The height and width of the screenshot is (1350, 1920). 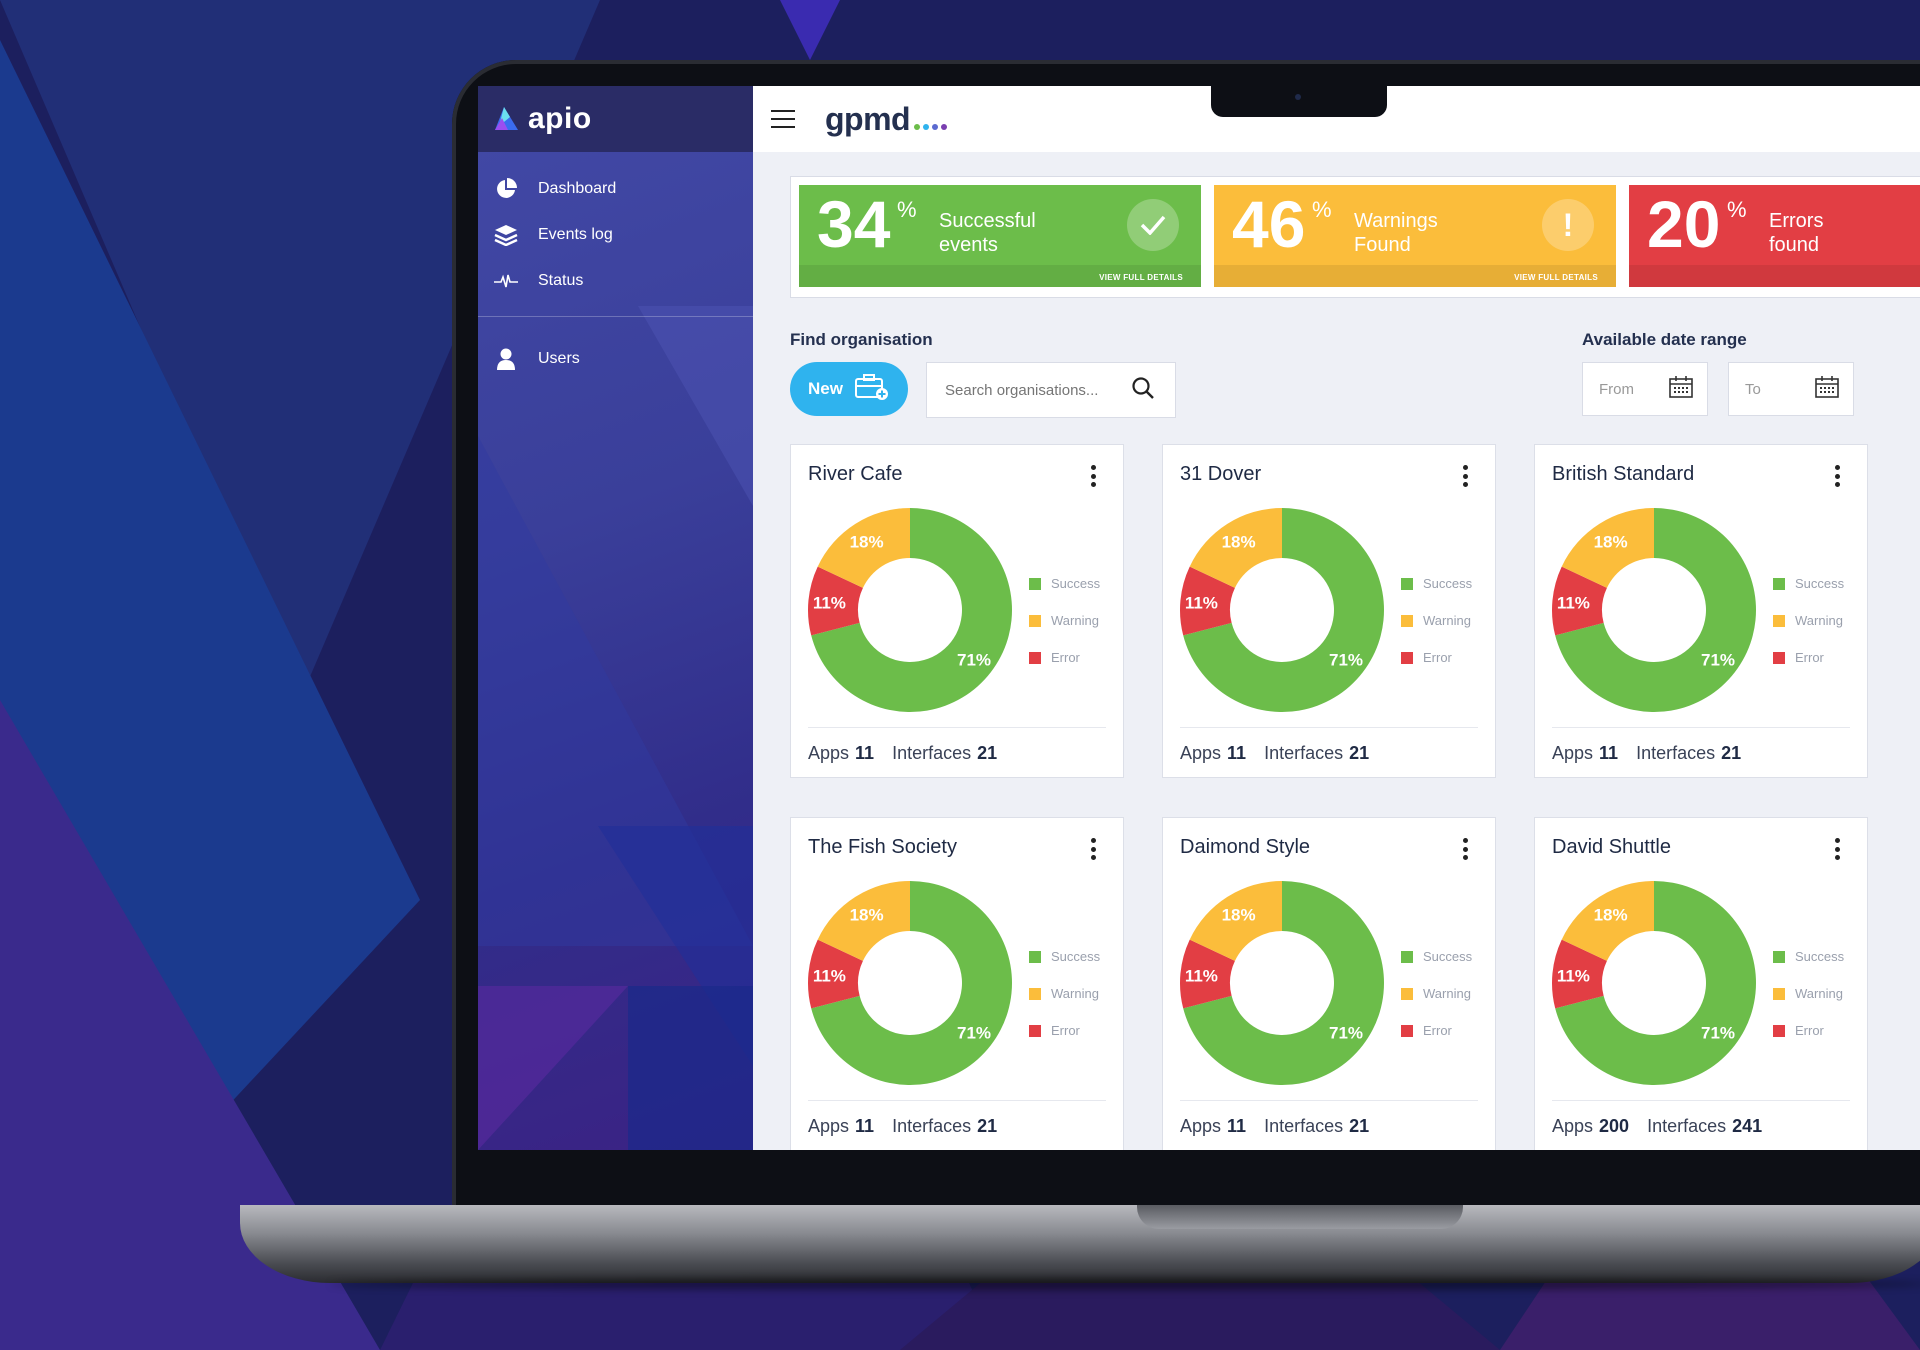 What do you see at coordinates (1791, 389) in the screenshot?
I see `date-to-field: To` at bounding box center [1791, 389].